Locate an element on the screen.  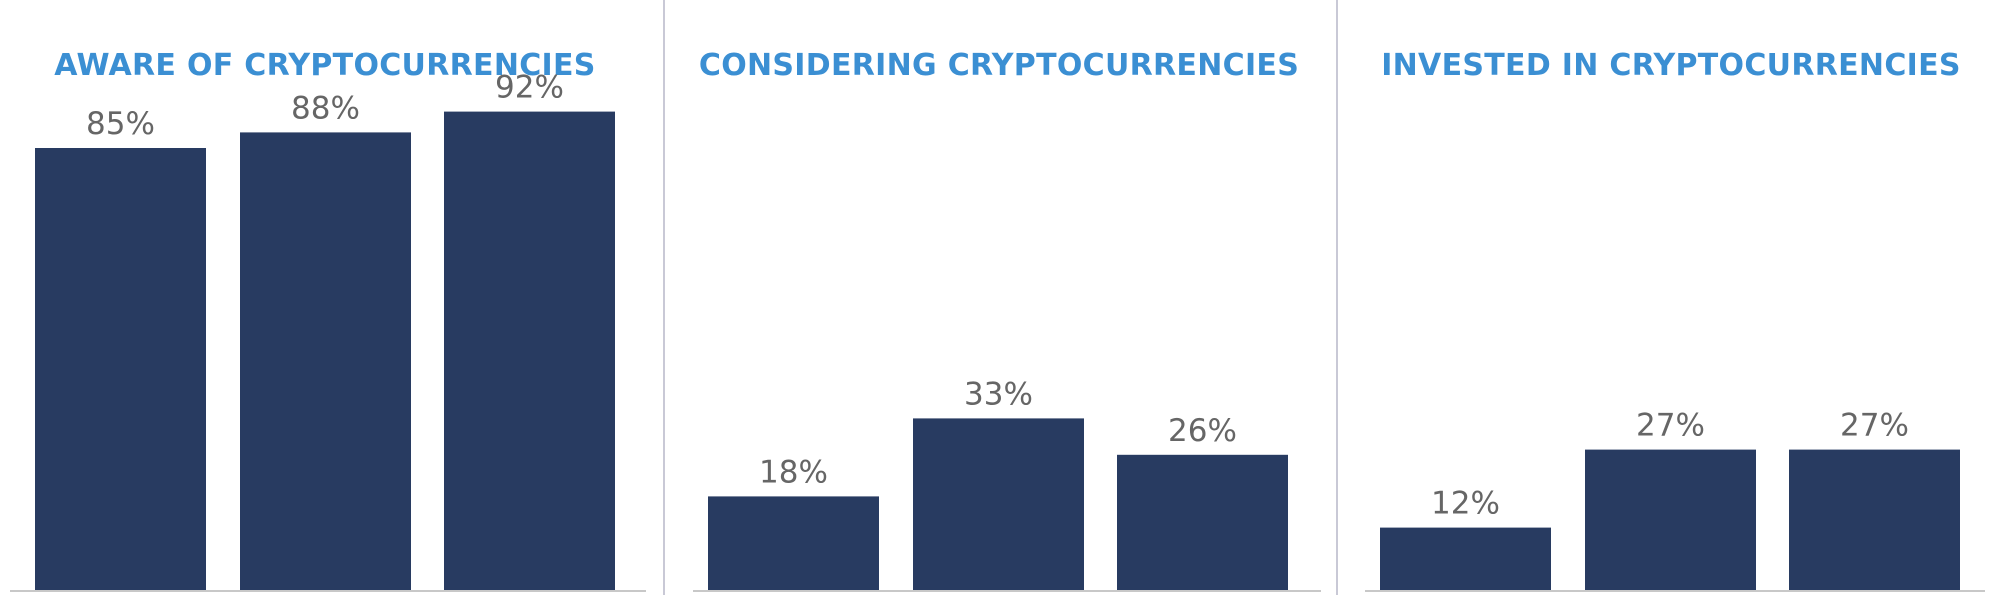
data-label: 88% is located at coordinates (325, 108).